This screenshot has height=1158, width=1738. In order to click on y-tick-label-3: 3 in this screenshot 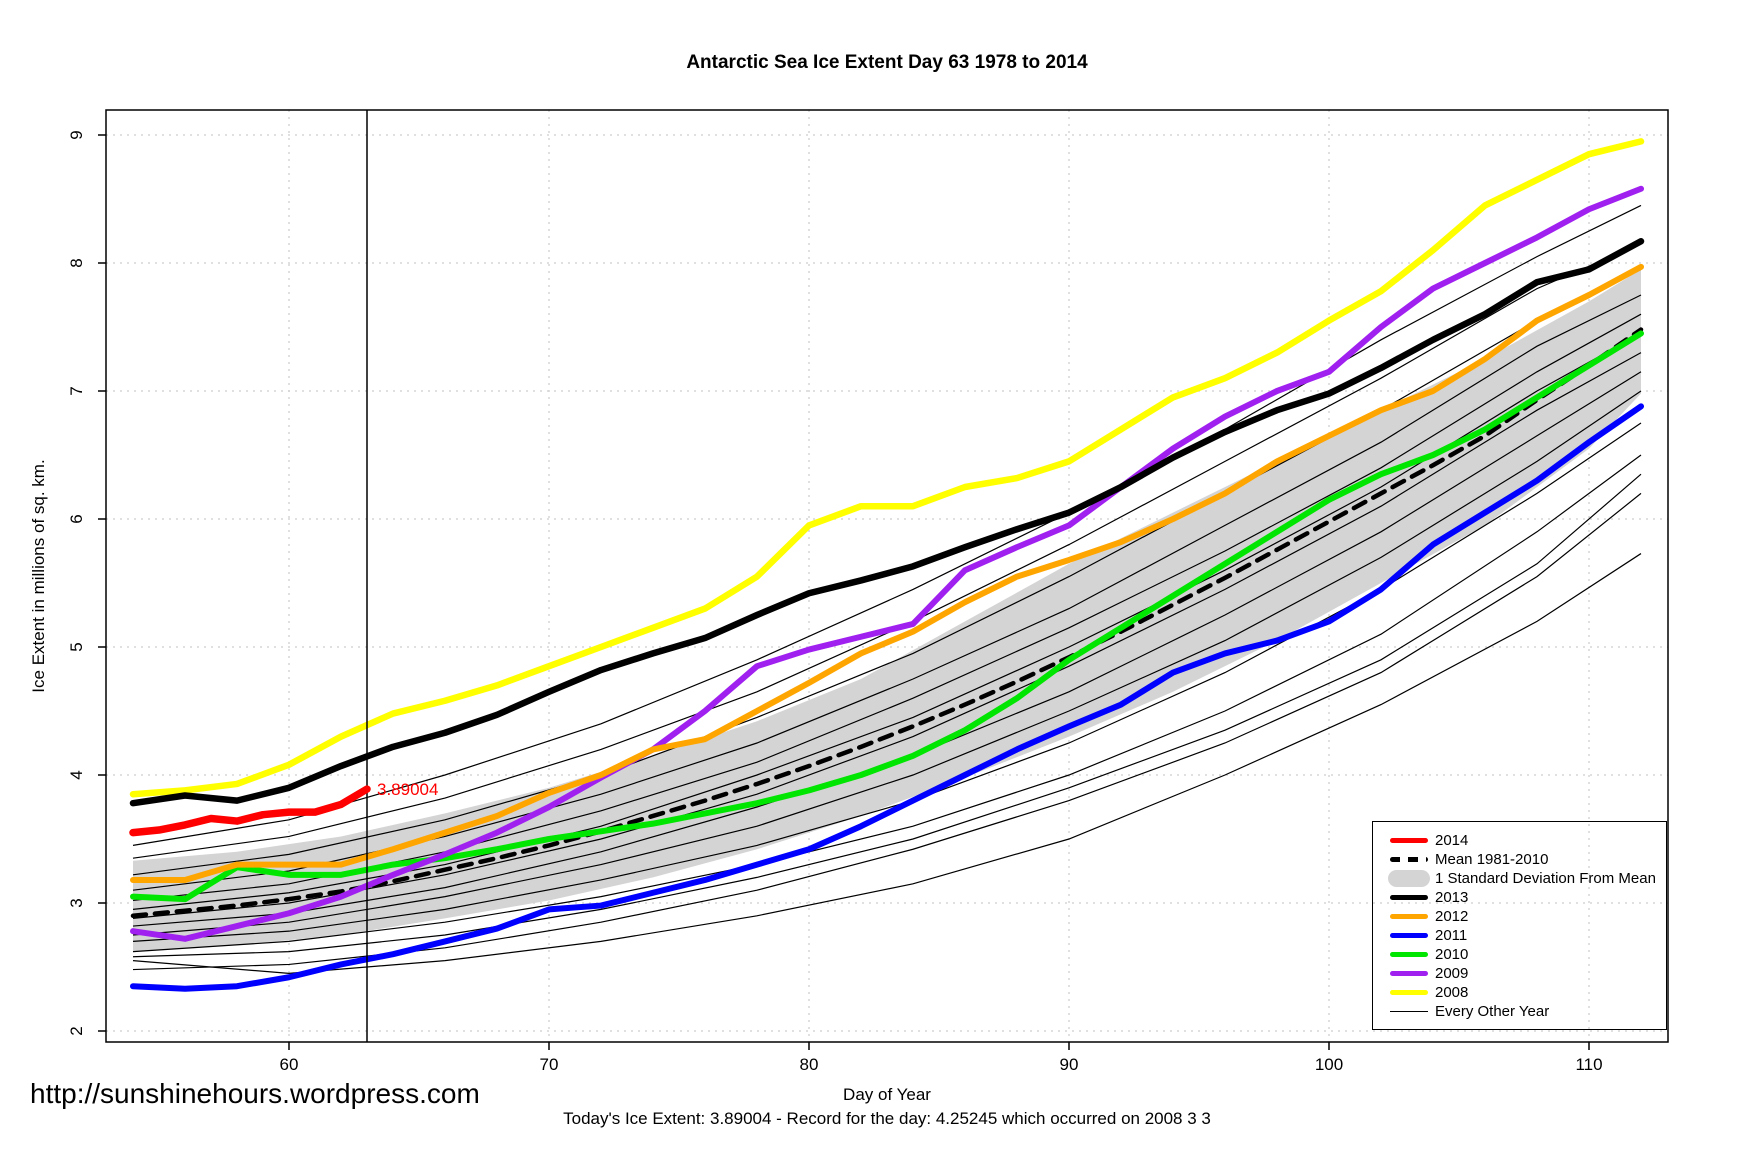, I will do `click(76, 902)`.